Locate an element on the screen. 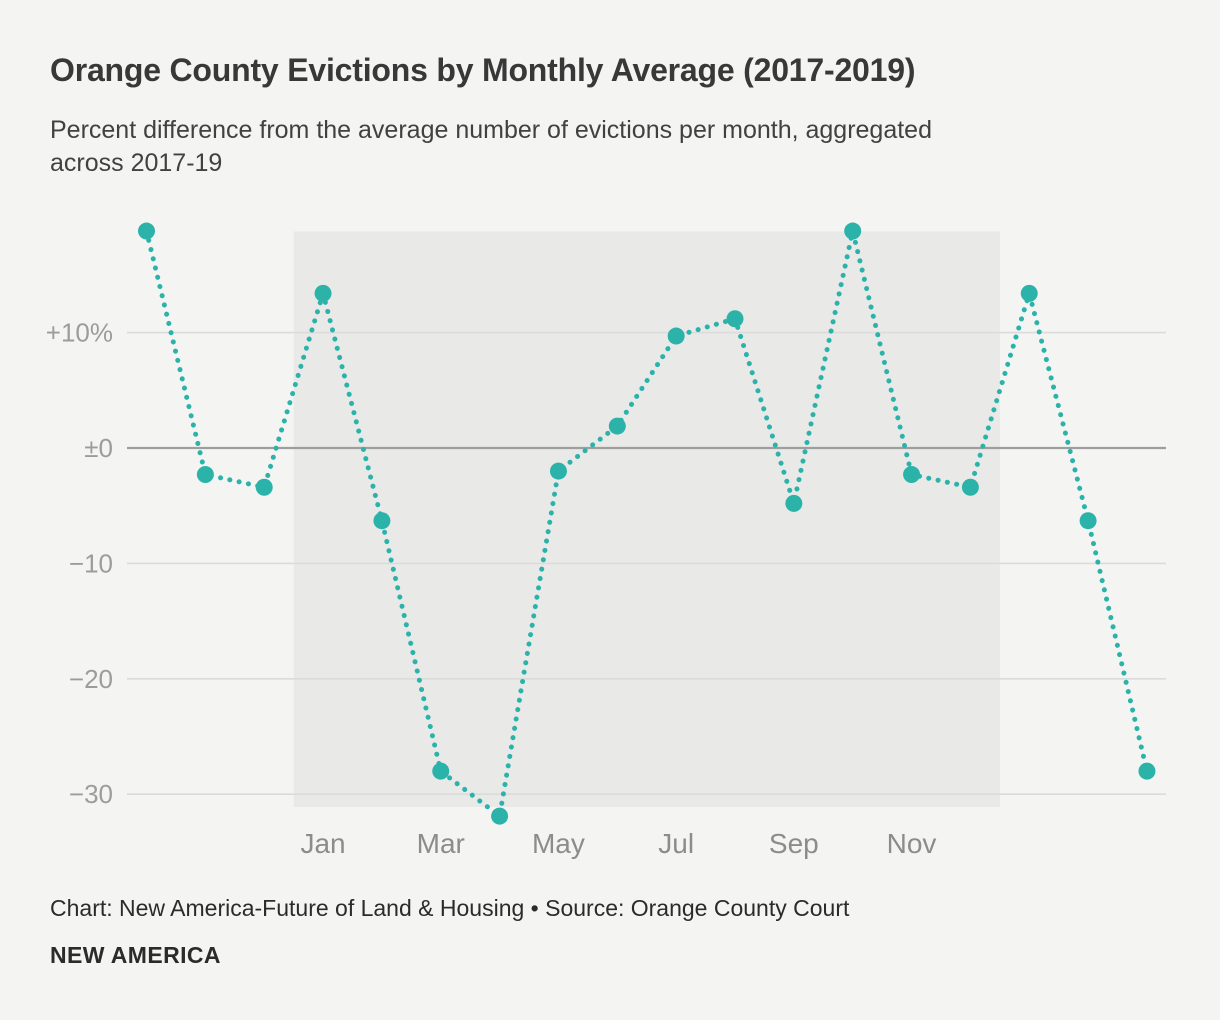  x-tick-label-Mar: Mar is located at coordinates (441, 843).